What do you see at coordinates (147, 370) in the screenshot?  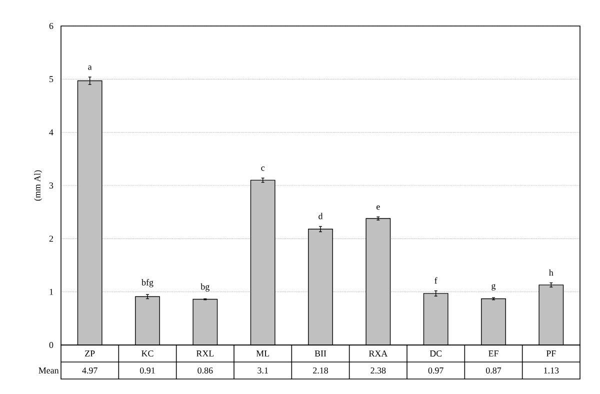 I see `data-label: 0.91` at bounding box center [147, 370].